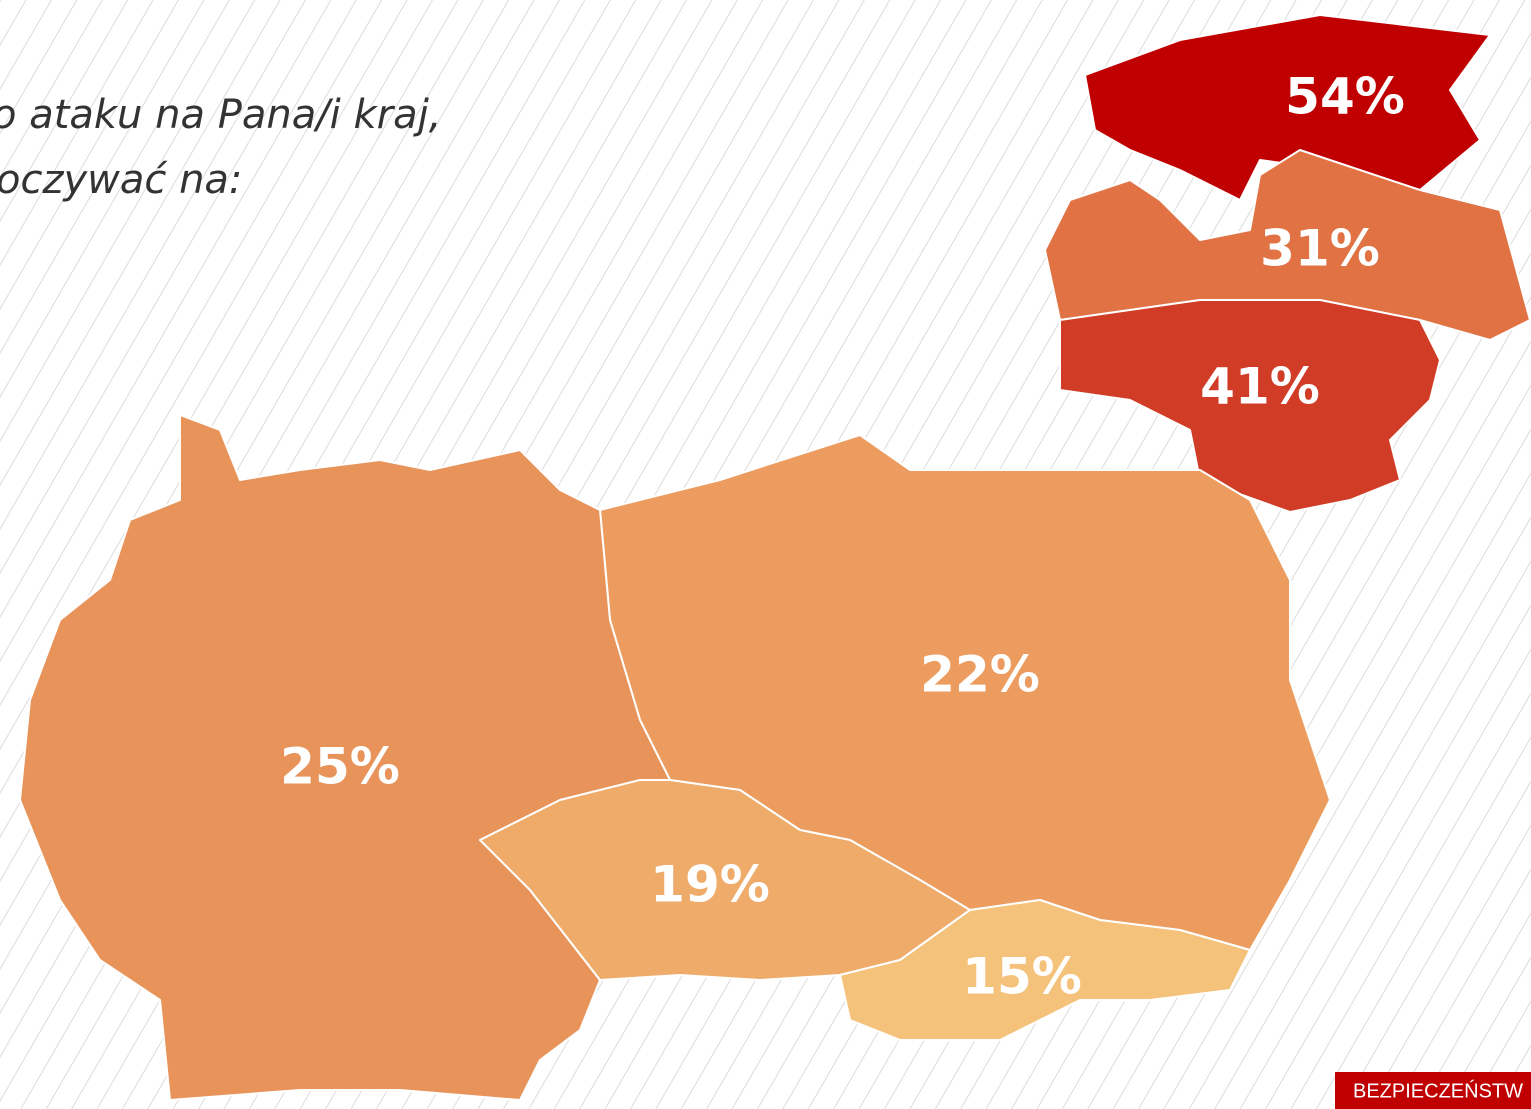 This screenshot has height=1109, width=1531. What do you see at coordinates (1438, 1090) in the screenshot?
I see `footer-text: BEZPIECZEŃSTW` at bounding box center [1438, 1090].